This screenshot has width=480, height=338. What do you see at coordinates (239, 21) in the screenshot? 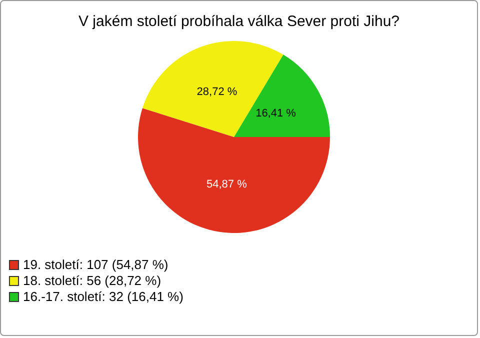
I see `chart-title: V jakém století probíhala válka Sever proti Jihu?` at bounding box center [239, 21].